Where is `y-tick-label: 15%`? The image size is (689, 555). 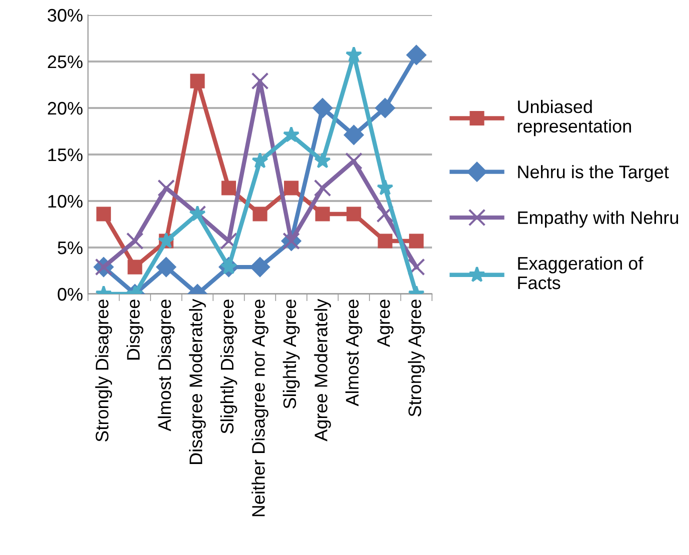 y-tick-label: 15% is located at coordinates (65, 155).